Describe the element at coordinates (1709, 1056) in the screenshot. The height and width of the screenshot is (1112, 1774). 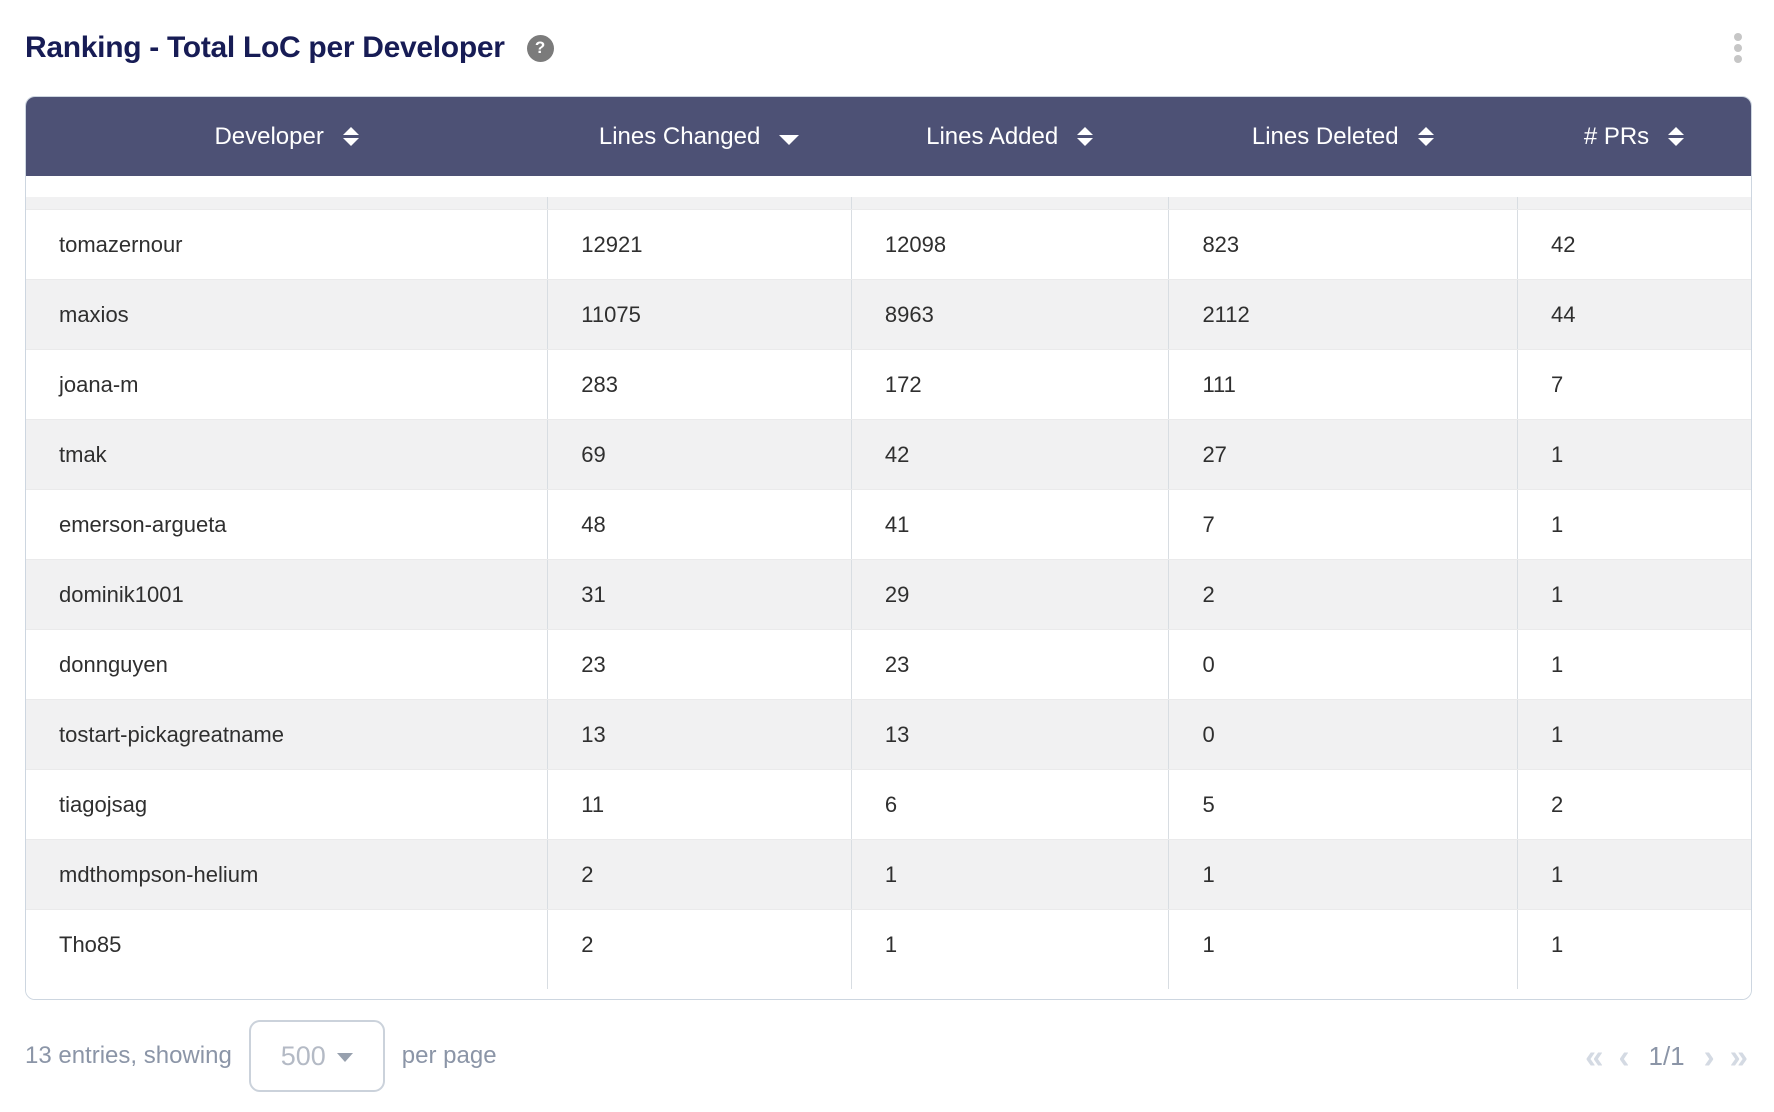
I see `next-page-button: ›` at that location.